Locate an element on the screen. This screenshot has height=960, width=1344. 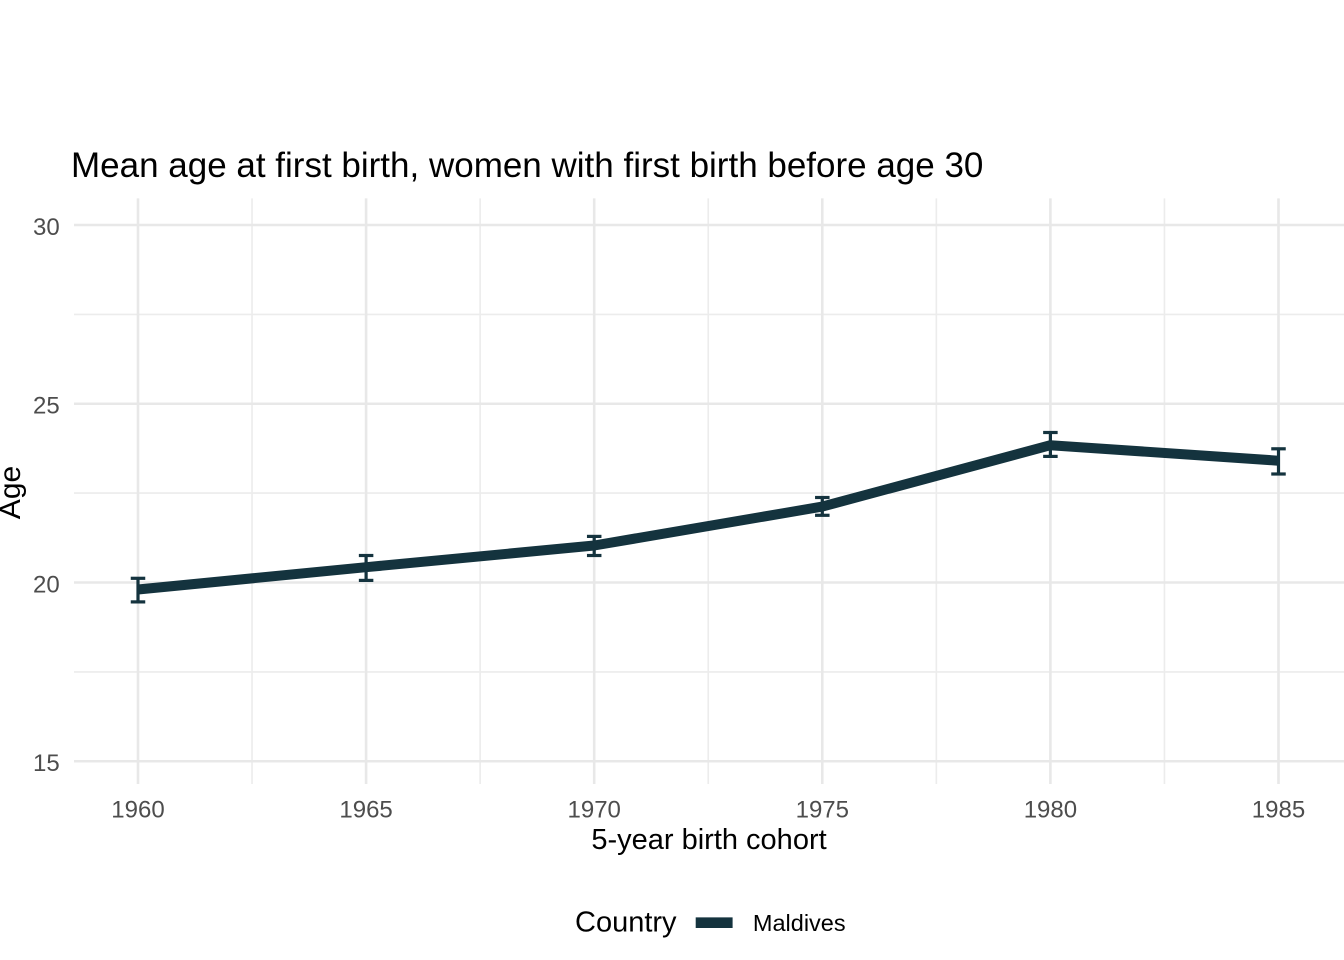
svg-text: Age is located at coordinates (13, 492).